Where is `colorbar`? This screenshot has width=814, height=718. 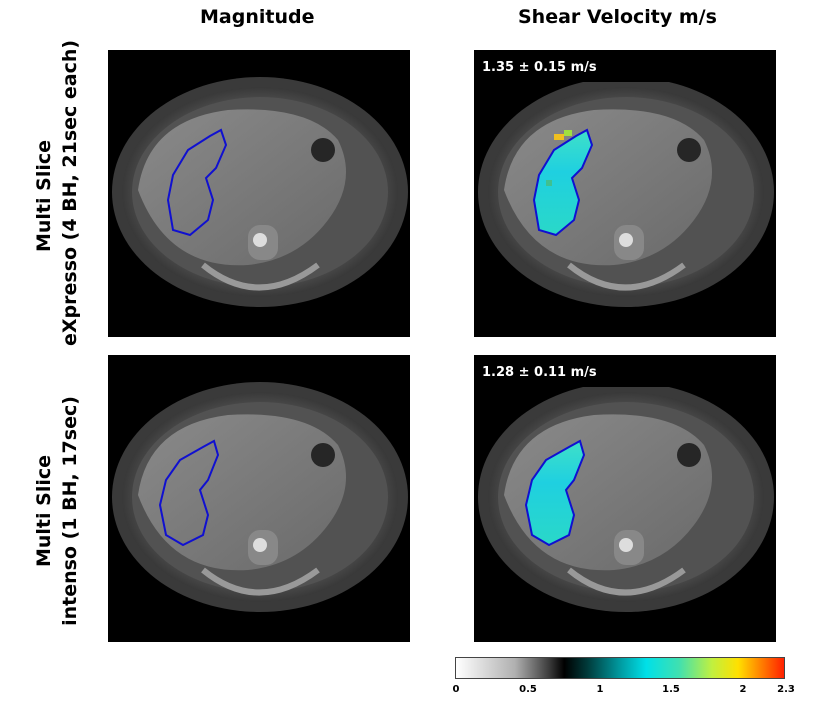
colorbar is located at coordinates (620, 668).